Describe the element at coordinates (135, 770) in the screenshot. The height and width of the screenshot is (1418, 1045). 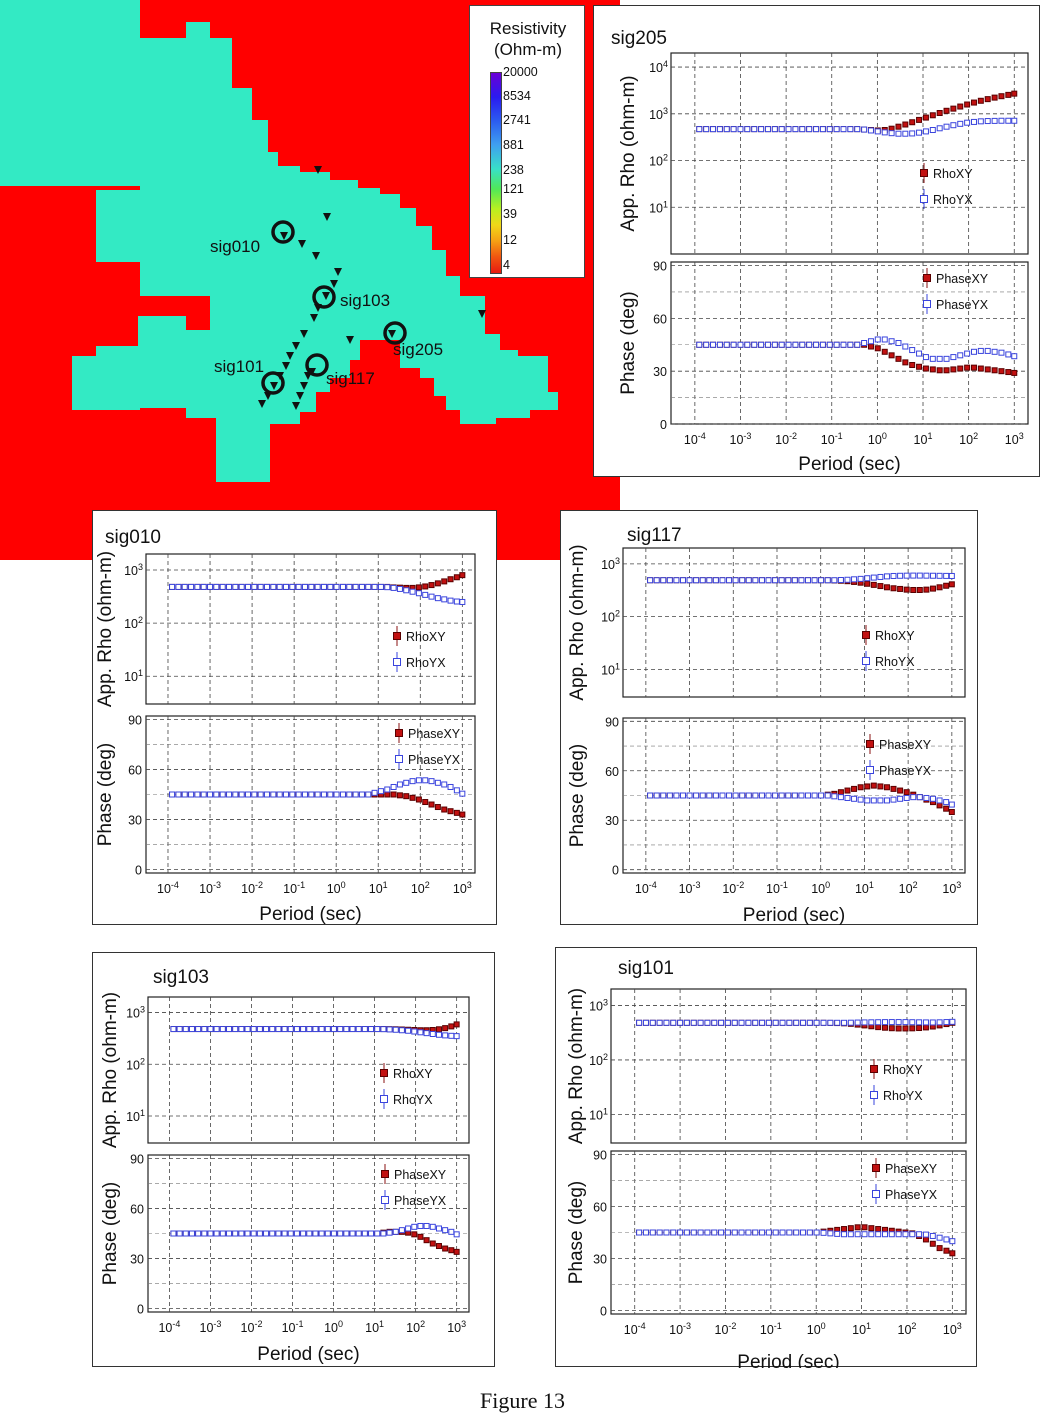
I see `phase-tick-label: 60` at that location.